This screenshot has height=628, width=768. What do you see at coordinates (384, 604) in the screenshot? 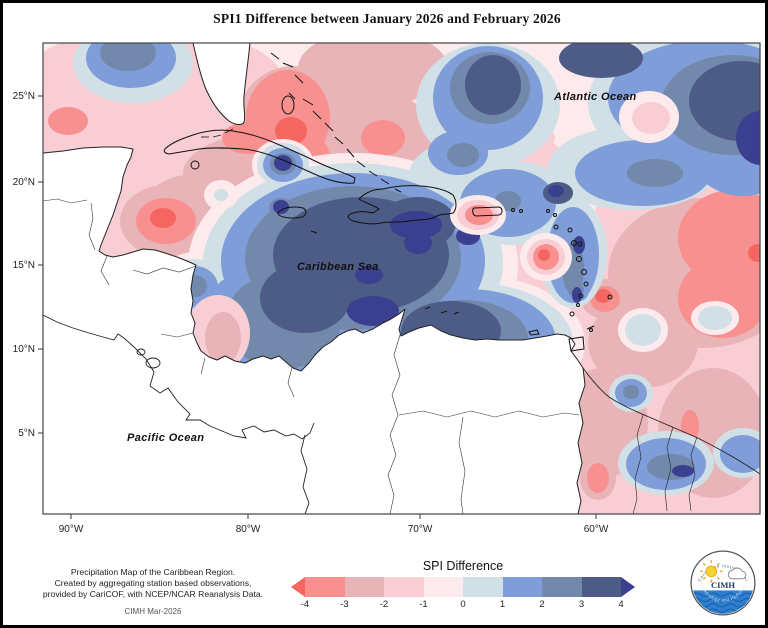
I see `legend-tick-label: -2` at bounding box center [384, 604].